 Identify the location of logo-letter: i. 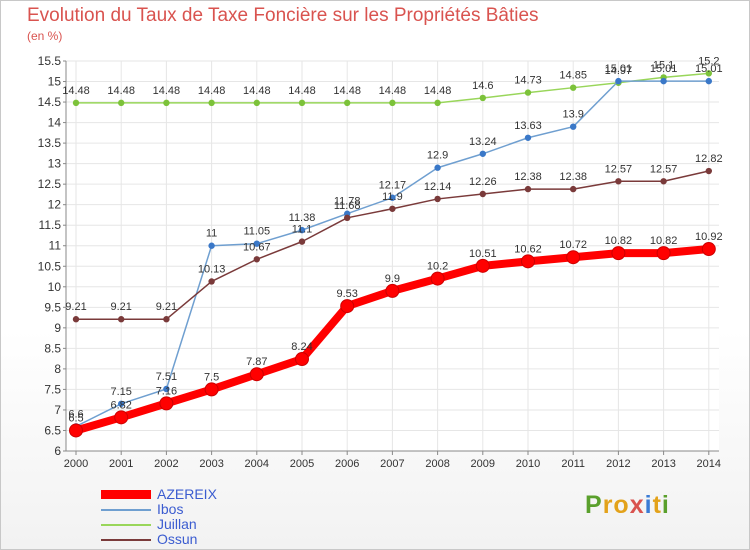
(648, 505).